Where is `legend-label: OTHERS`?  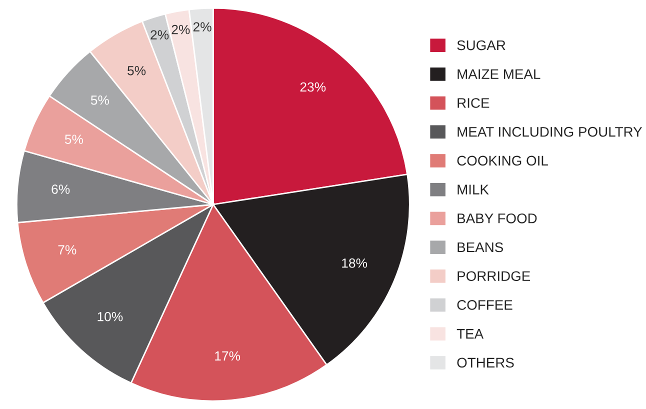 legend-label: OTHERS is located at coordinates (485, 363).